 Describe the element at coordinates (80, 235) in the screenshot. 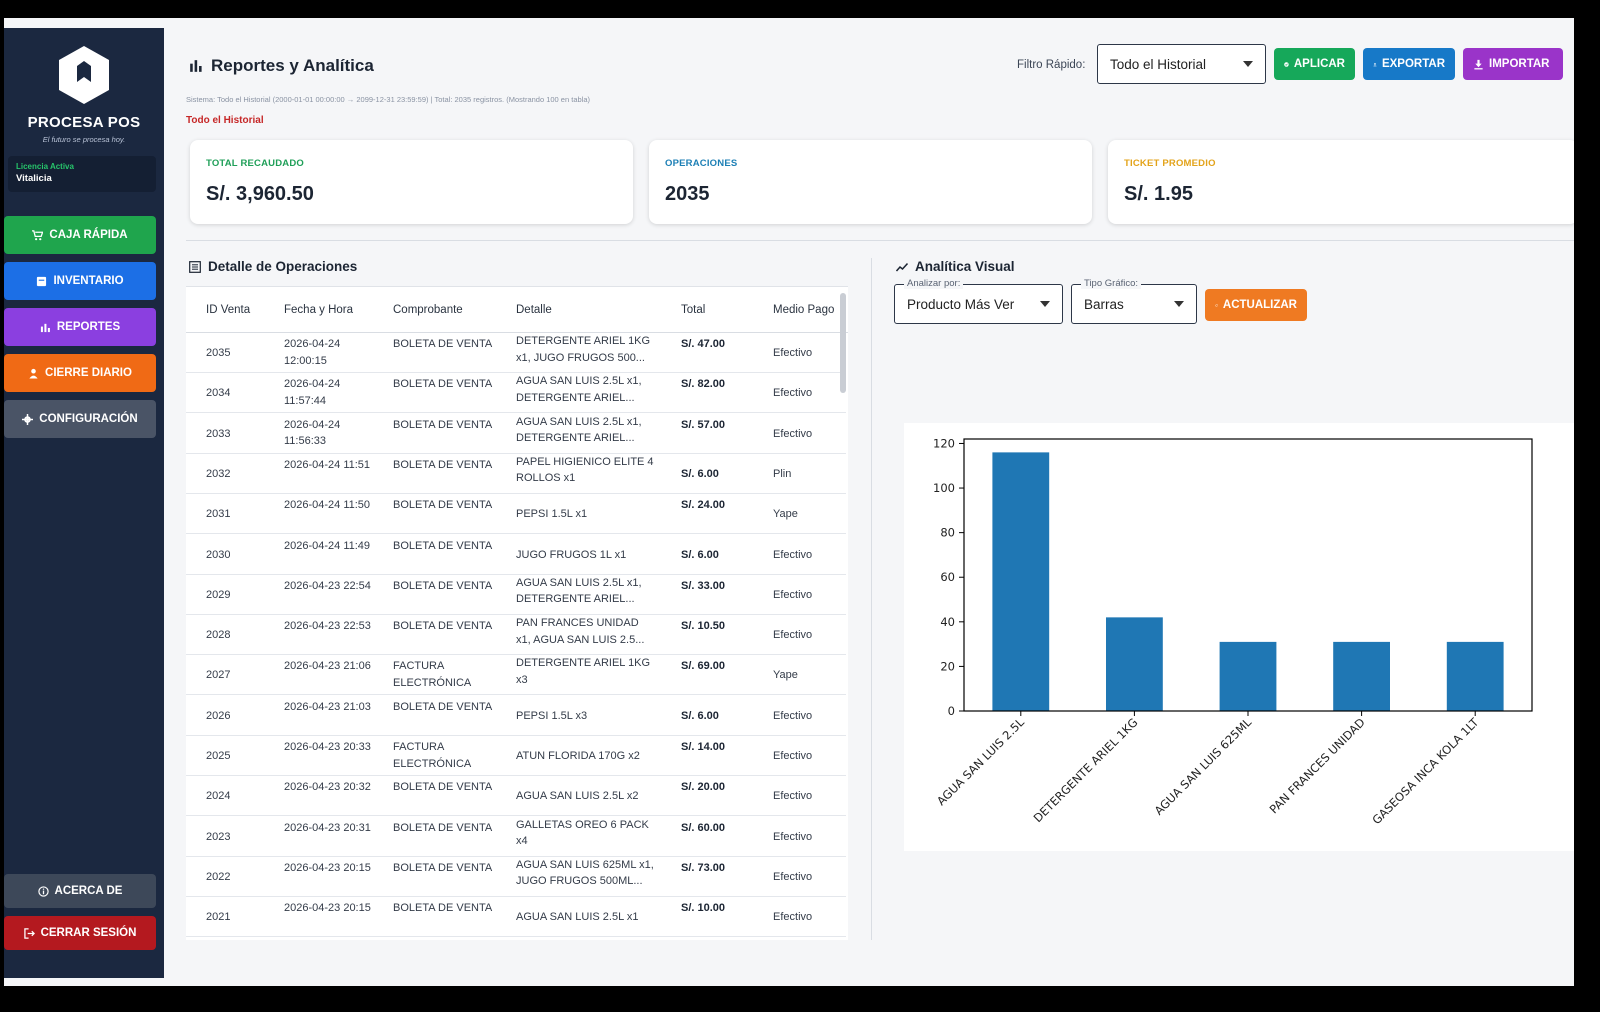

I see `nav-caja-rapida-button: CAJA RÁPIDA` at that location.